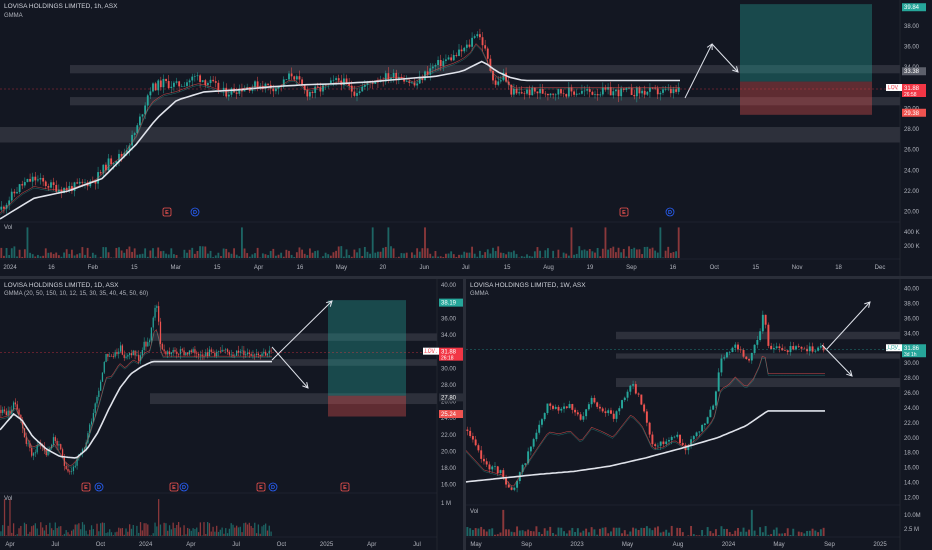 This screenshot has height=550, width=932. I want to click on price-tick-label: 18.00, so click(912, 454).